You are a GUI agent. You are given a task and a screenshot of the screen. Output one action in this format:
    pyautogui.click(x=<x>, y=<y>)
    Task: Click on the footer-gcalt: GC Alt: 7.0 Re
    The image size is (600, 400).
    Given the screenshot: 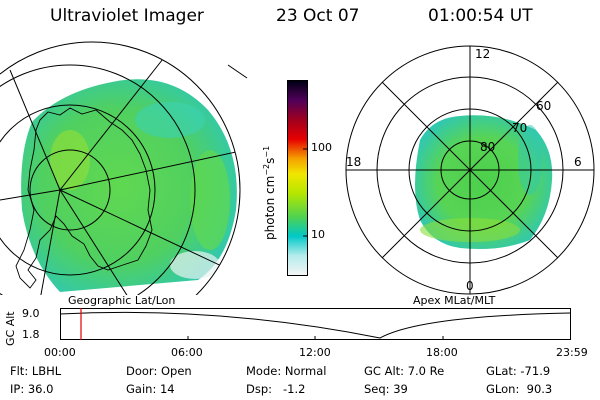 What is the action you would take?
    pyautogui.click(x=404, y=371)
    